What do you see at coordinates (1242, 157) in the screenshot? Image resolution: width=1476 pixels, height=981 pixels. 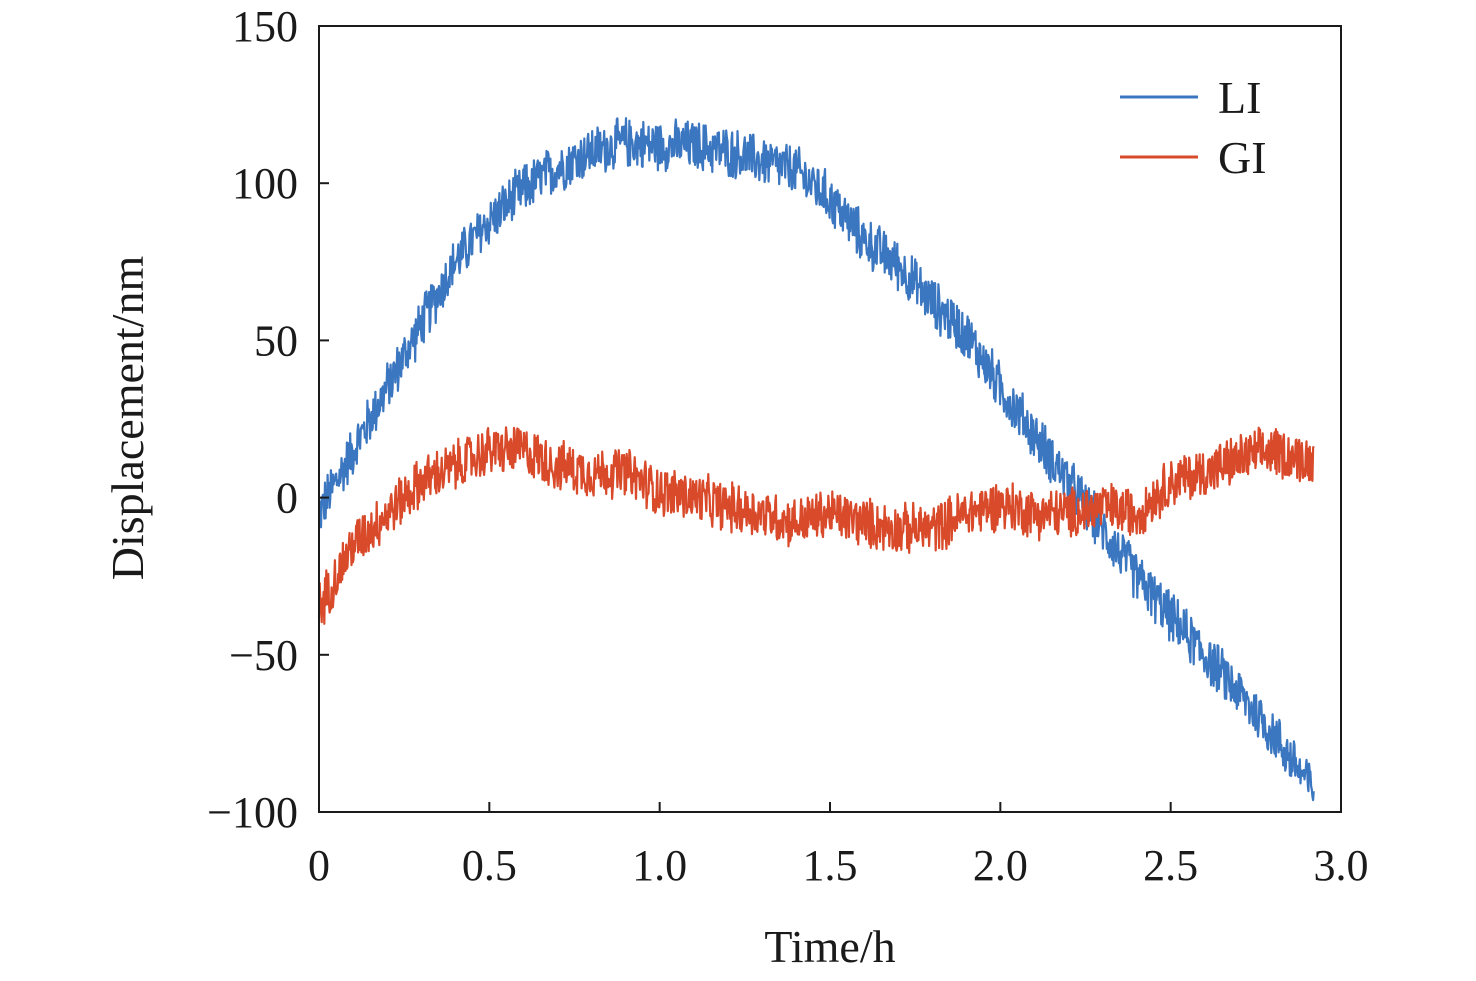 I see `legend-label: GI` at bounding box center [1242, 157].